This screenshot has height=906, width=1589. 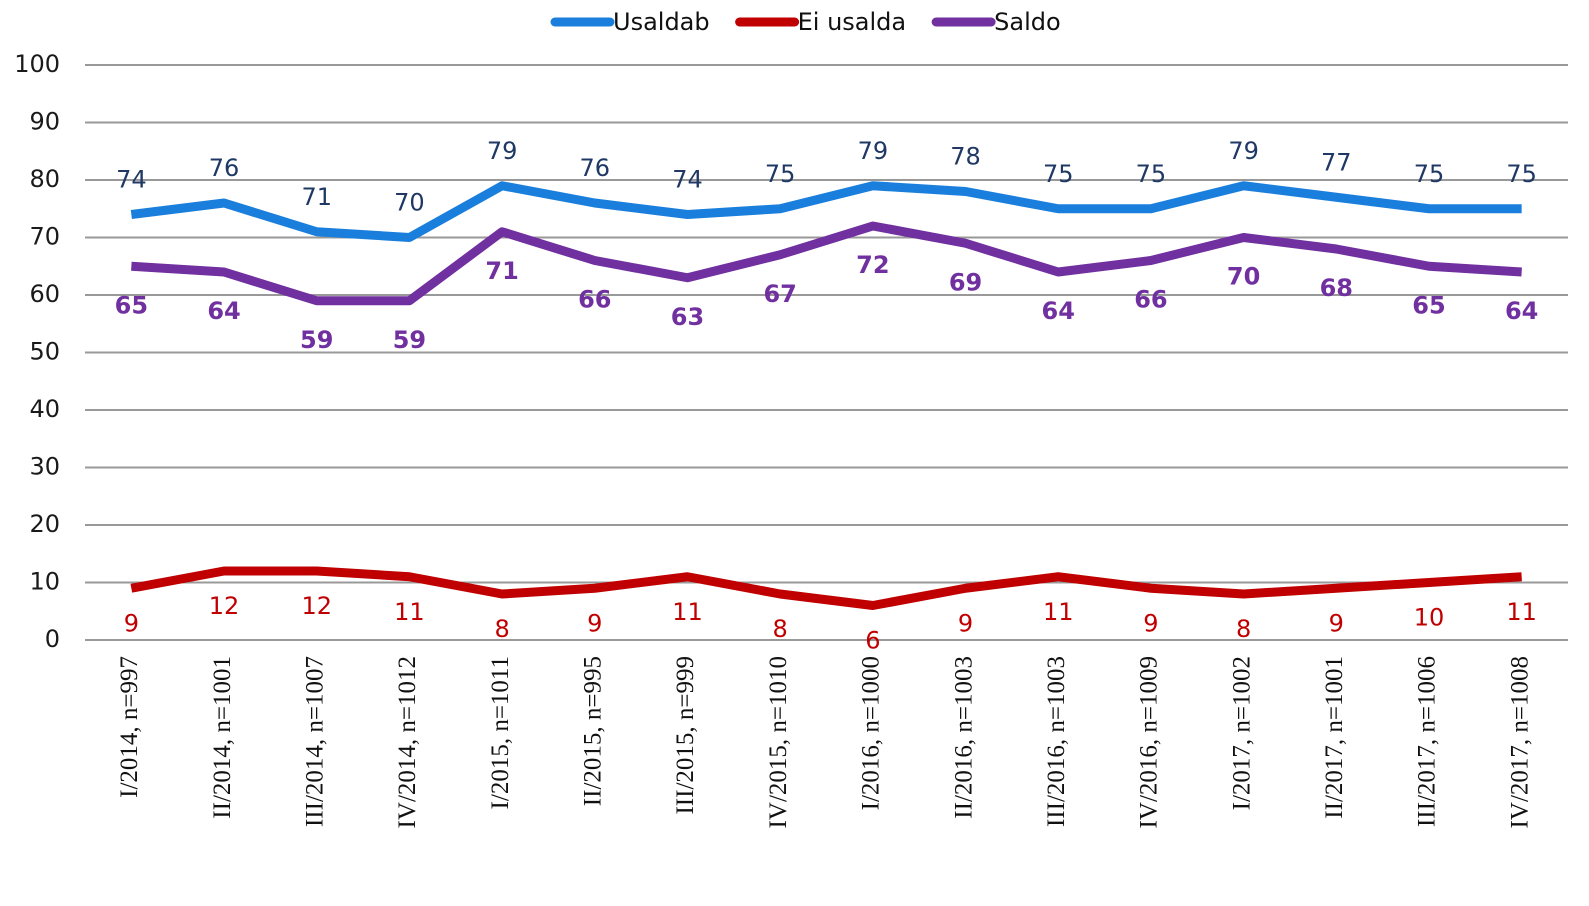 What do you see at coordinates (593, 731) in the screenshot?
I see `x-tick-label: II/2015, n=995` at bounding box center [593, 731].